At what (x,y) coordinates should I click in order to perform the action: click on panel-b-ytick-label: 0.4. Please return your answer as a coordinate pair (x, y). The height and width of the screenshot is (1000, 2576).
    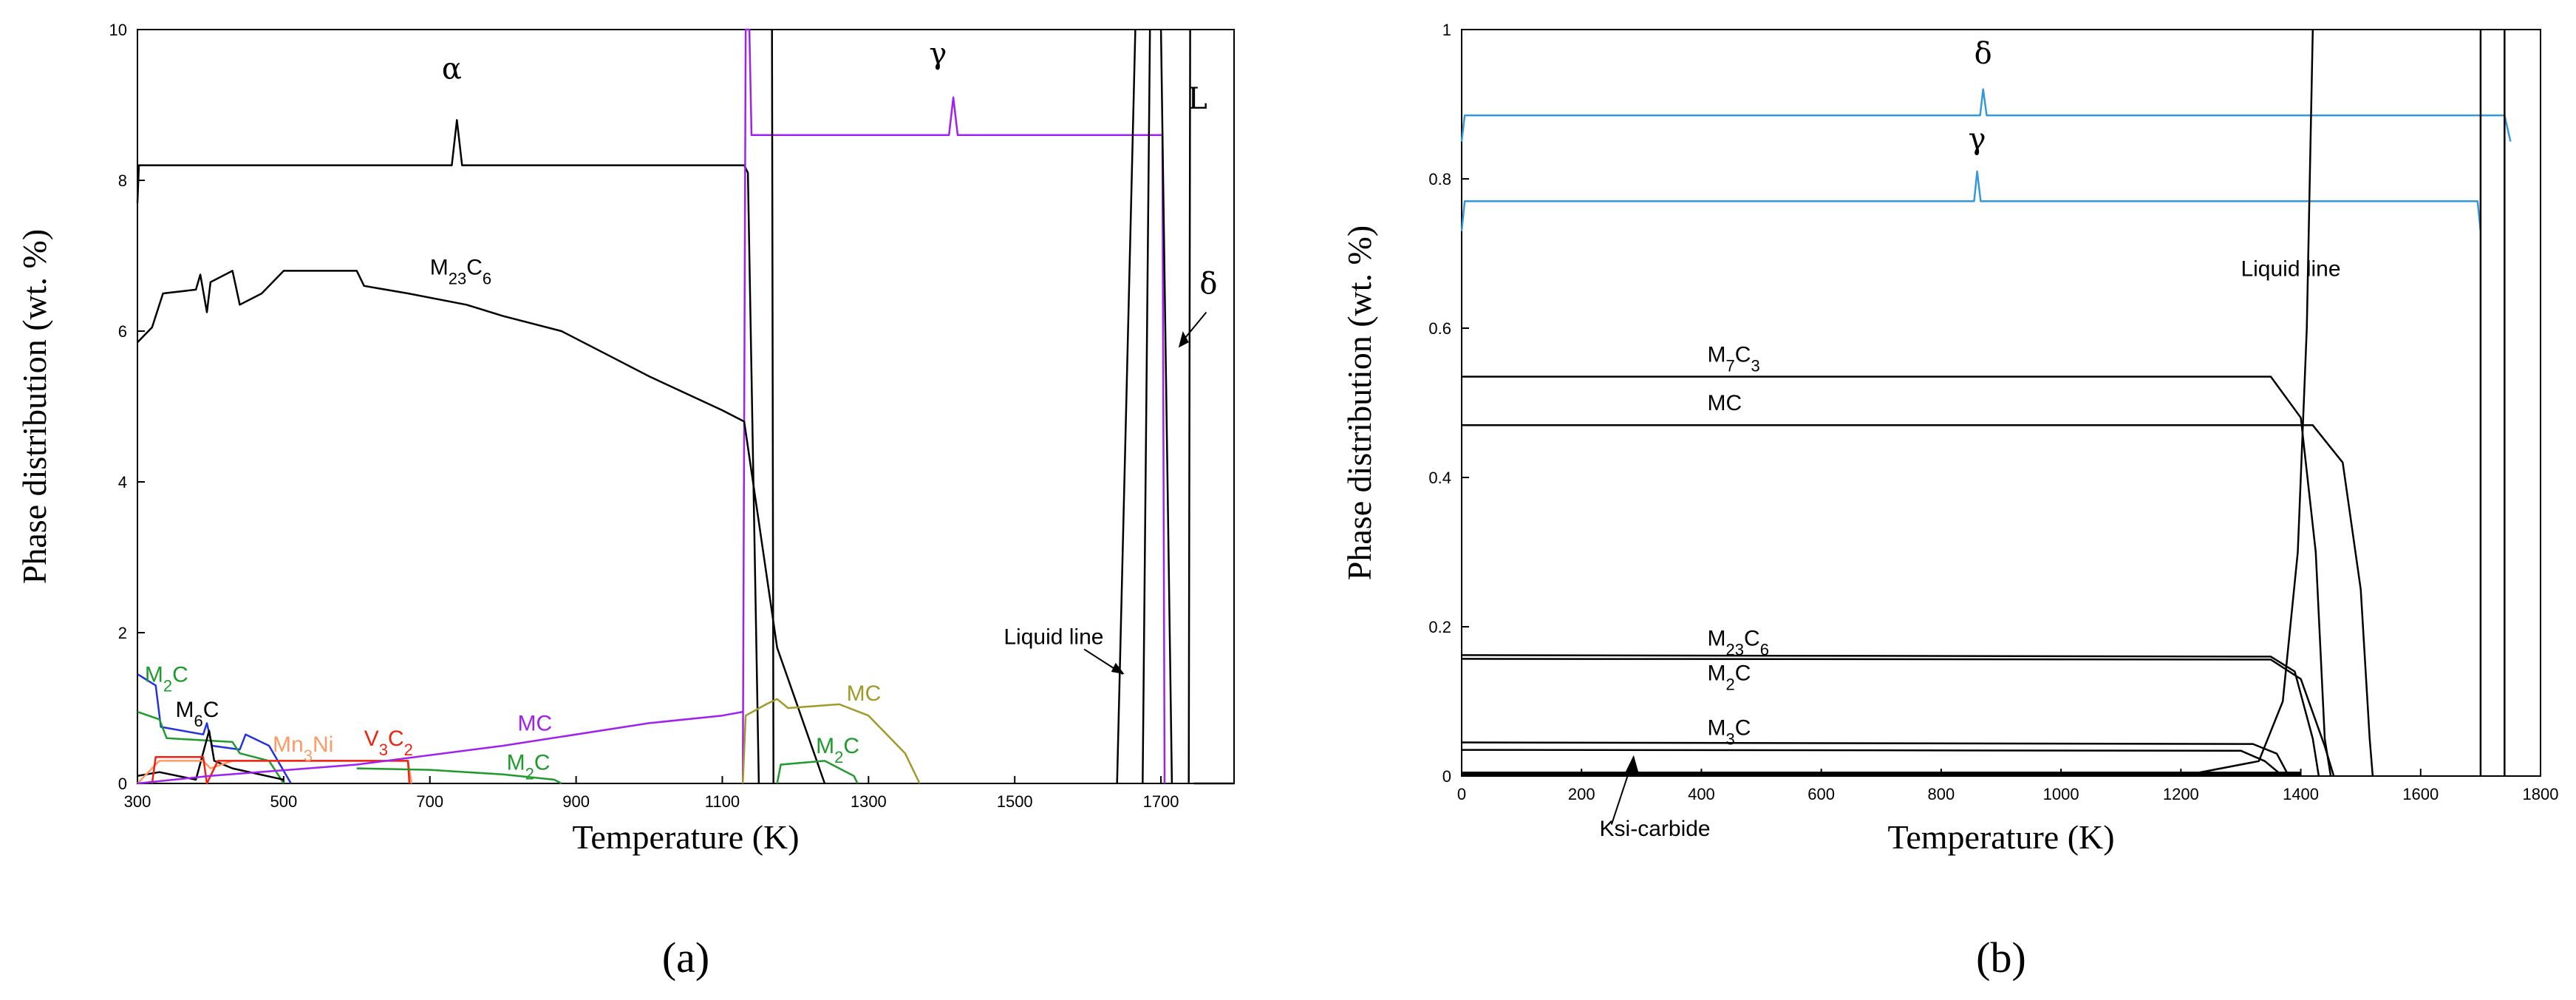
    Looking at the image, I should click on (1439, 478).